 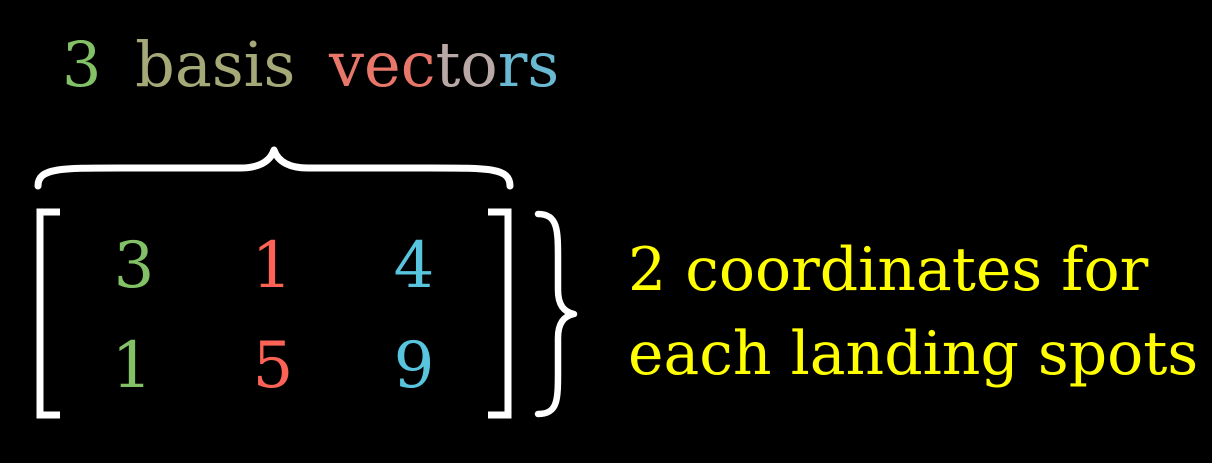 What do you see at coordinates (215, 64) in the screenshot?
I see `title-word-basis: basis` at bounding box center [215, 64].